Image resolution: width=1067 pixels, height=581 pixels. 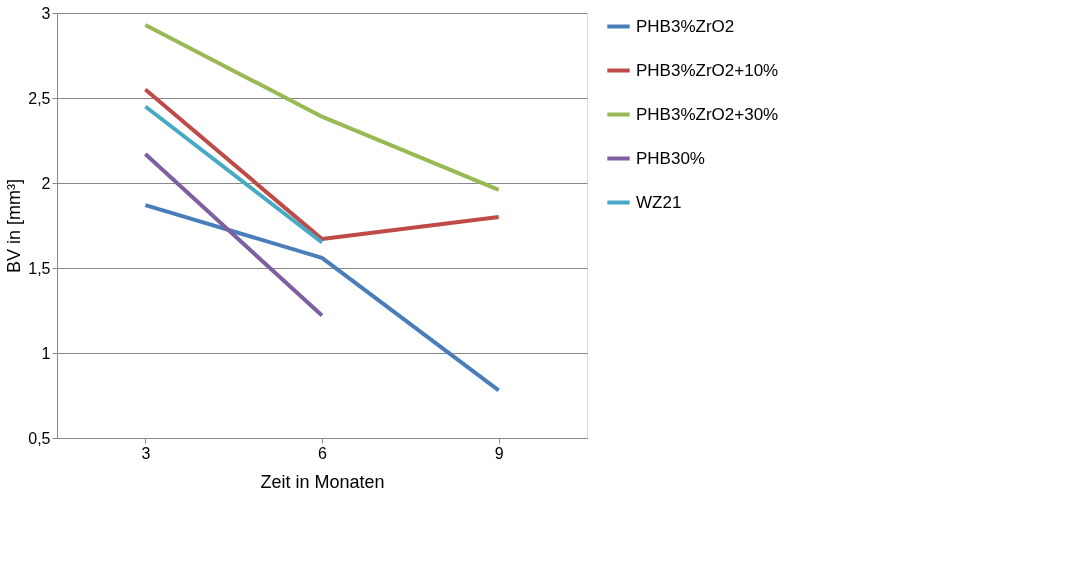 What do you see at coordinates (46, 13) in the screenshot?
I see `y-tick-label: 3` at bounding box center [46, 13].